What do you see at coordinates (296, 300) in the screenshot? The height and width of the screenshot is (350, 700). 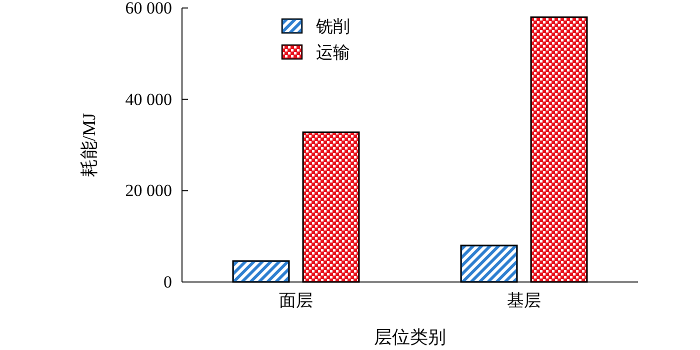 I see `x-tick-label: 面层` at bounding box center [296, 300].